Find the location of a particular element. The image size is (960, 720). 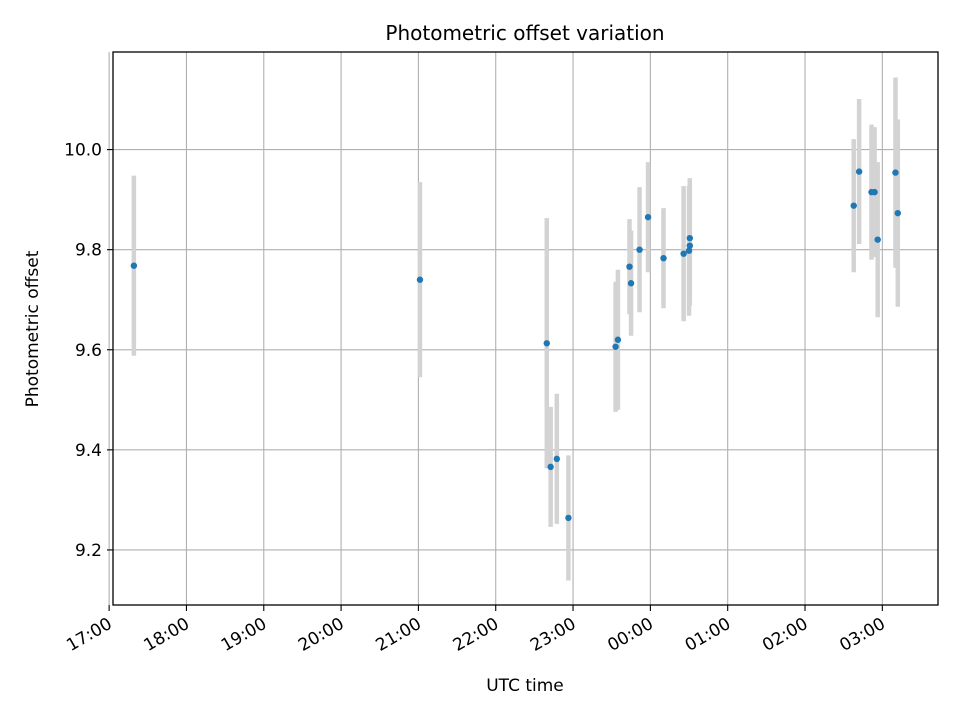

y-tick-label: 9.6 is located at coordinates (88, 351).